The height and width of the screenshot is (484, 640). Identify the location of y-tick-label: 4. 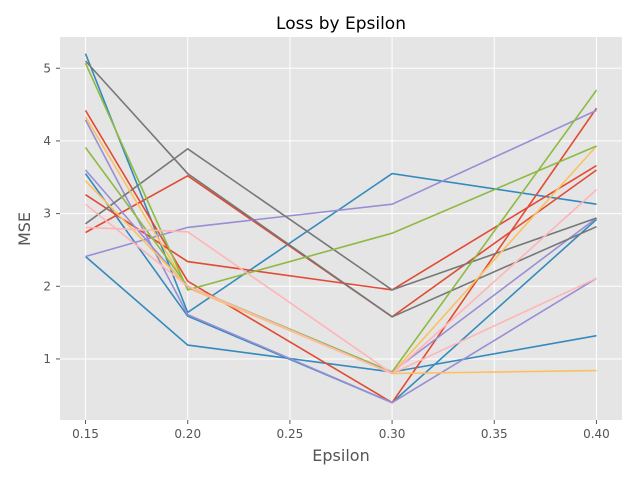
(47, 141).